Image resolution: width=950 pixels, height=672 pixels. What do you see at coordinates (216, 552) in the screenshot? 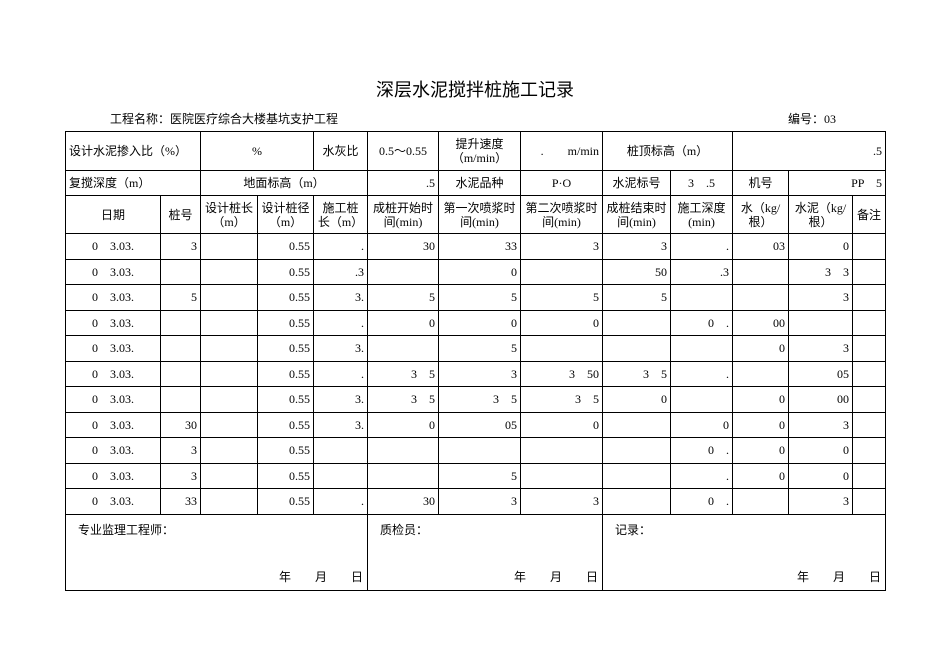
I see `signature-cell: 专业监理工程师： 年 月 日` at bounding box center [216, 552].